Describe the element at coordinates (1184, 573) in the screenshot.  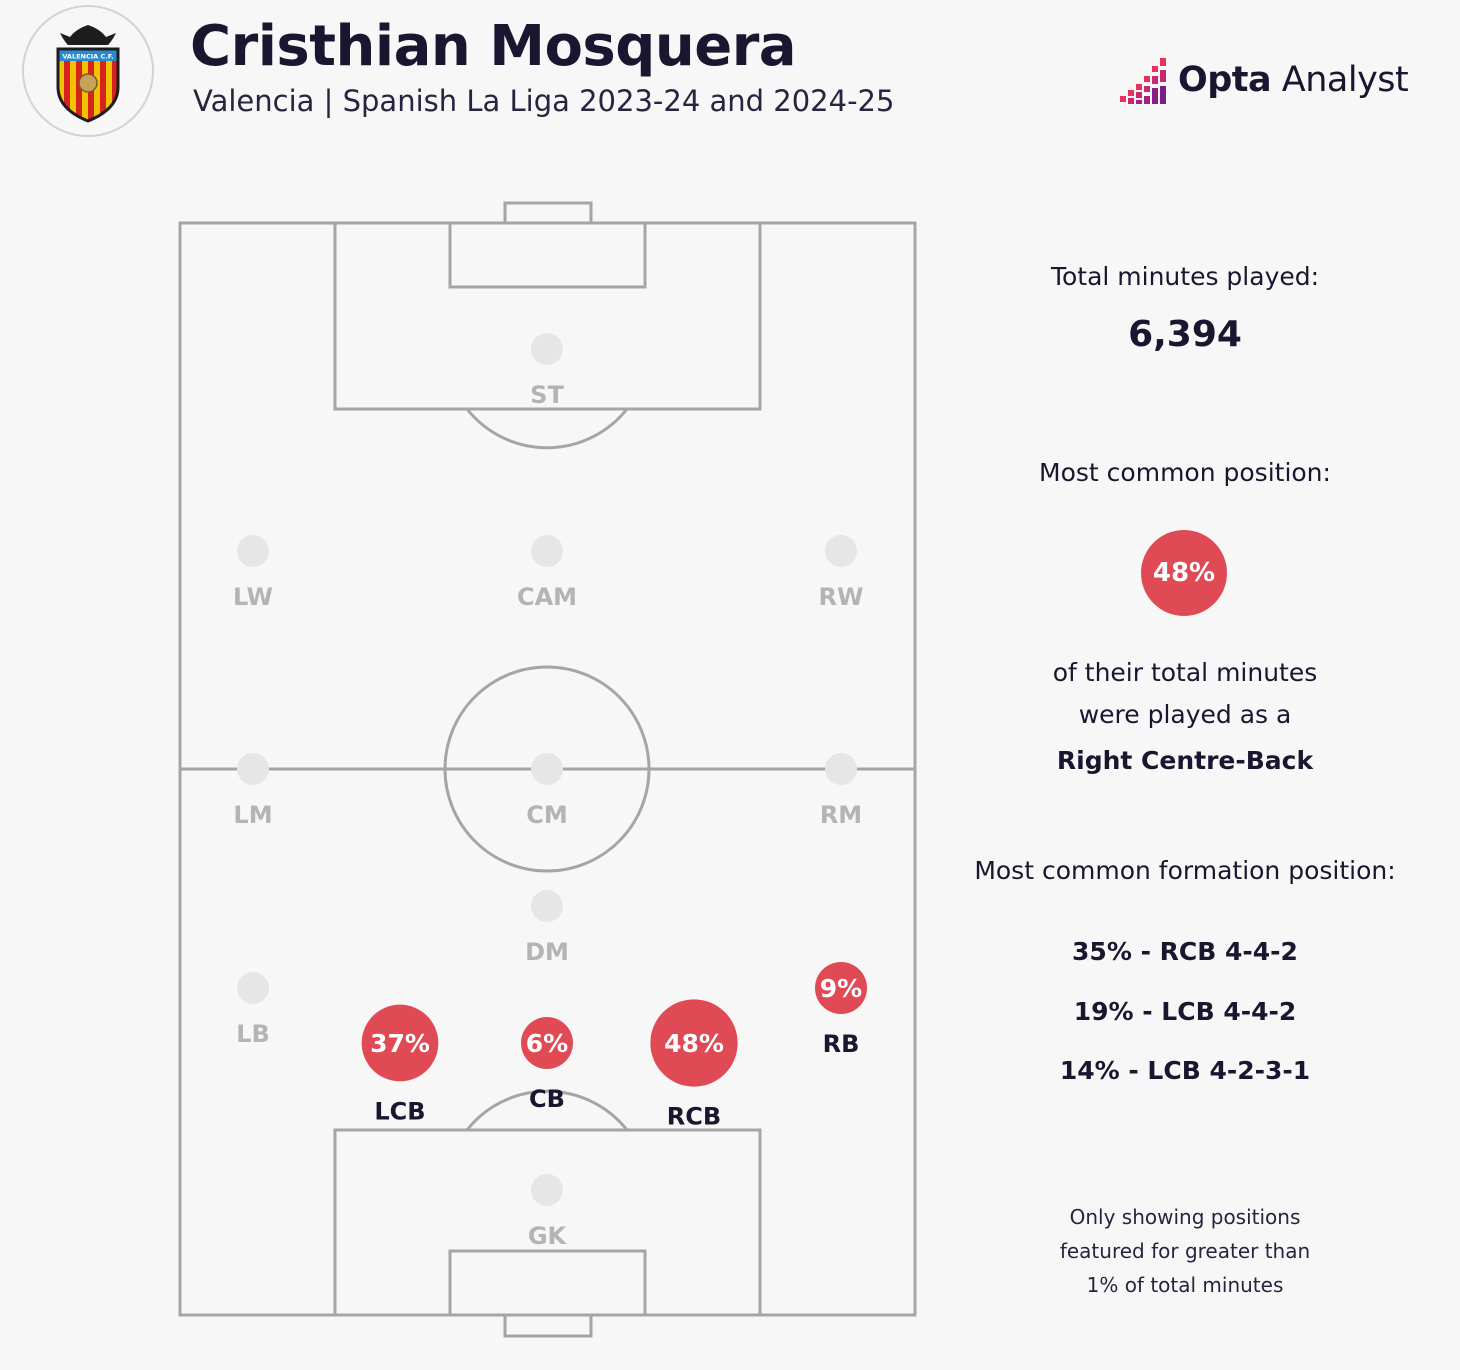
I see `common-position-badge: 48%` at that location.